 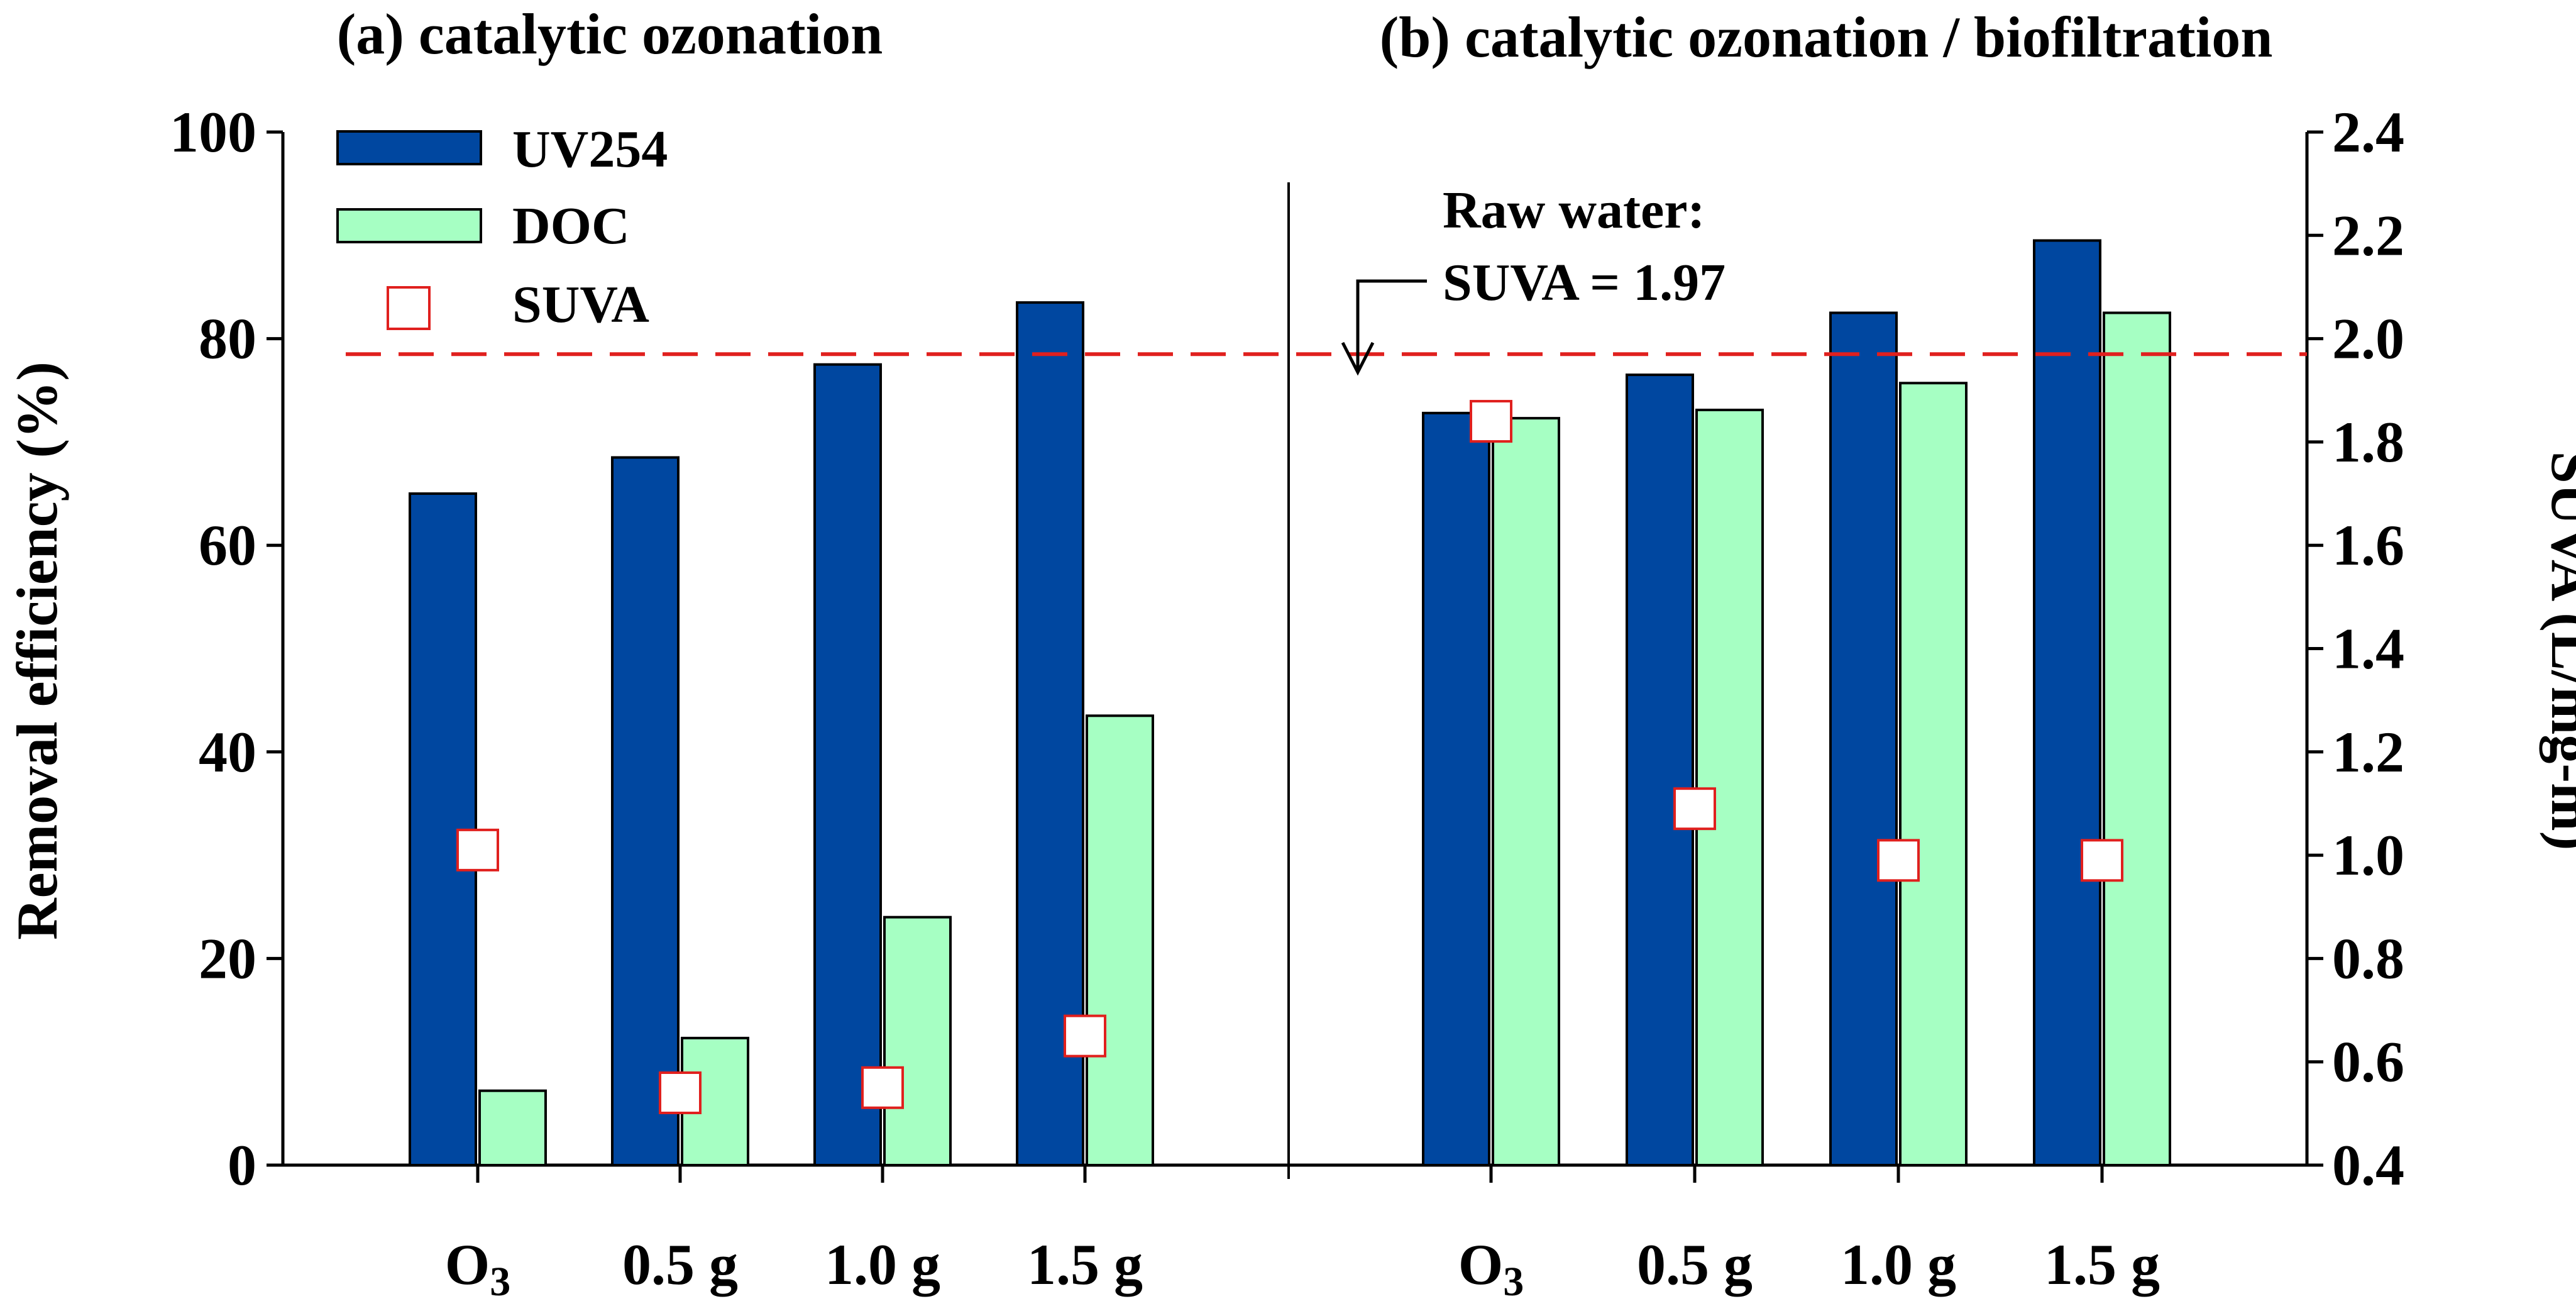 What do you see at coordinates (1391, 325) in the screenshot?
I see `annotation-arrow` at bounding box center [1391, 325].